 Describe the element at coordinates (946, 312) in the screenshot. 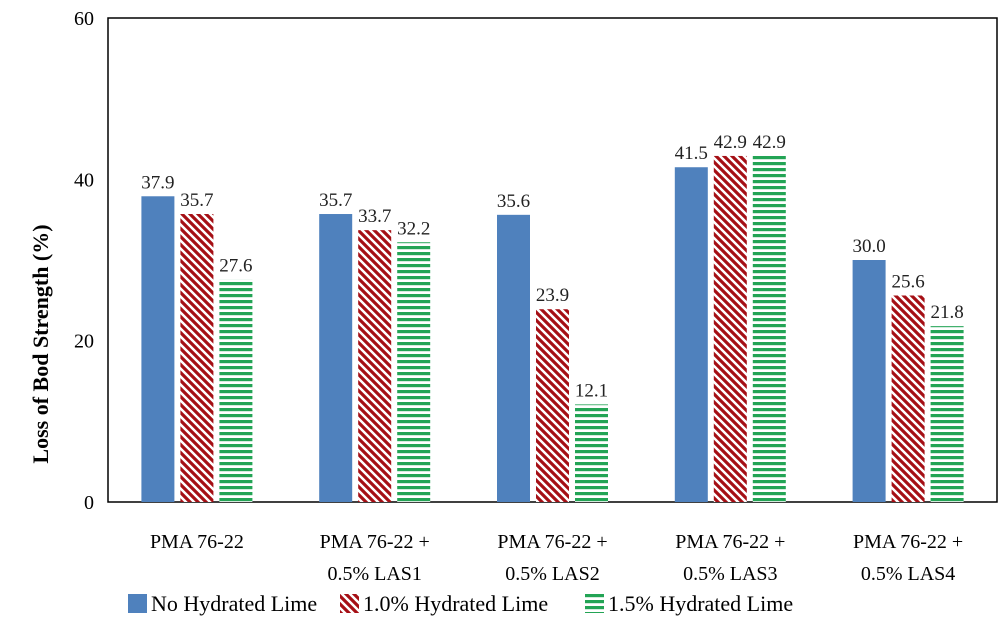

I see `data-label: 21.8` at that location.